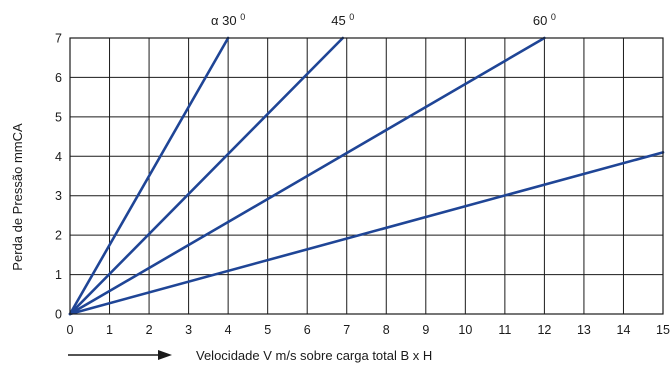 The image size is (672, 365). Describe the element at coordinates (58, 275) in the screenshot. I see `y-tick-label: 1` at that location.